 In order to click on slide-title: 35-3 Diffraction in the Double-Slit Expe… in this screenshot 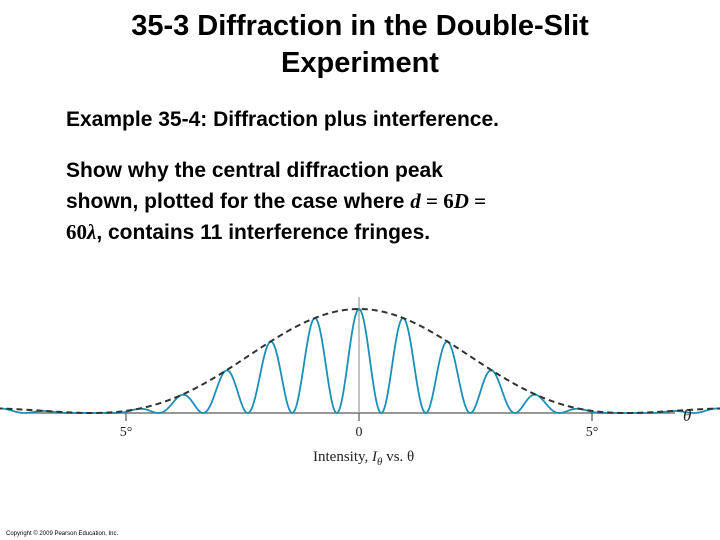, I will do `click(360, 45)`.